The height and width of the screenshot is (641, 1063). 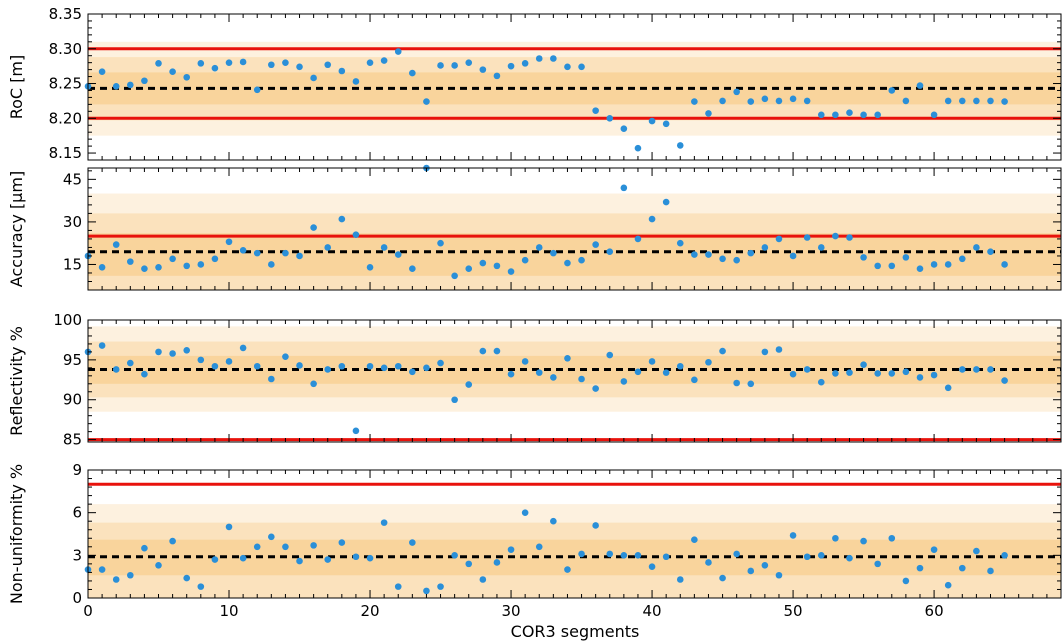 I want to click on y-tick-label: 8.25, so click(x=65, y=84).